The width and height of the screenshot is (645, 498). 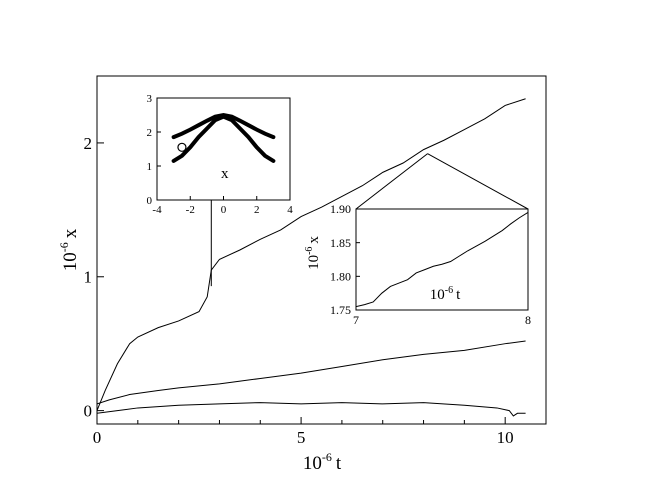 What do you see at coordinates (340, 209) in the screenshot?
I see `inset2-y-tick-label: 1.90` at bounding box center [340, 209].